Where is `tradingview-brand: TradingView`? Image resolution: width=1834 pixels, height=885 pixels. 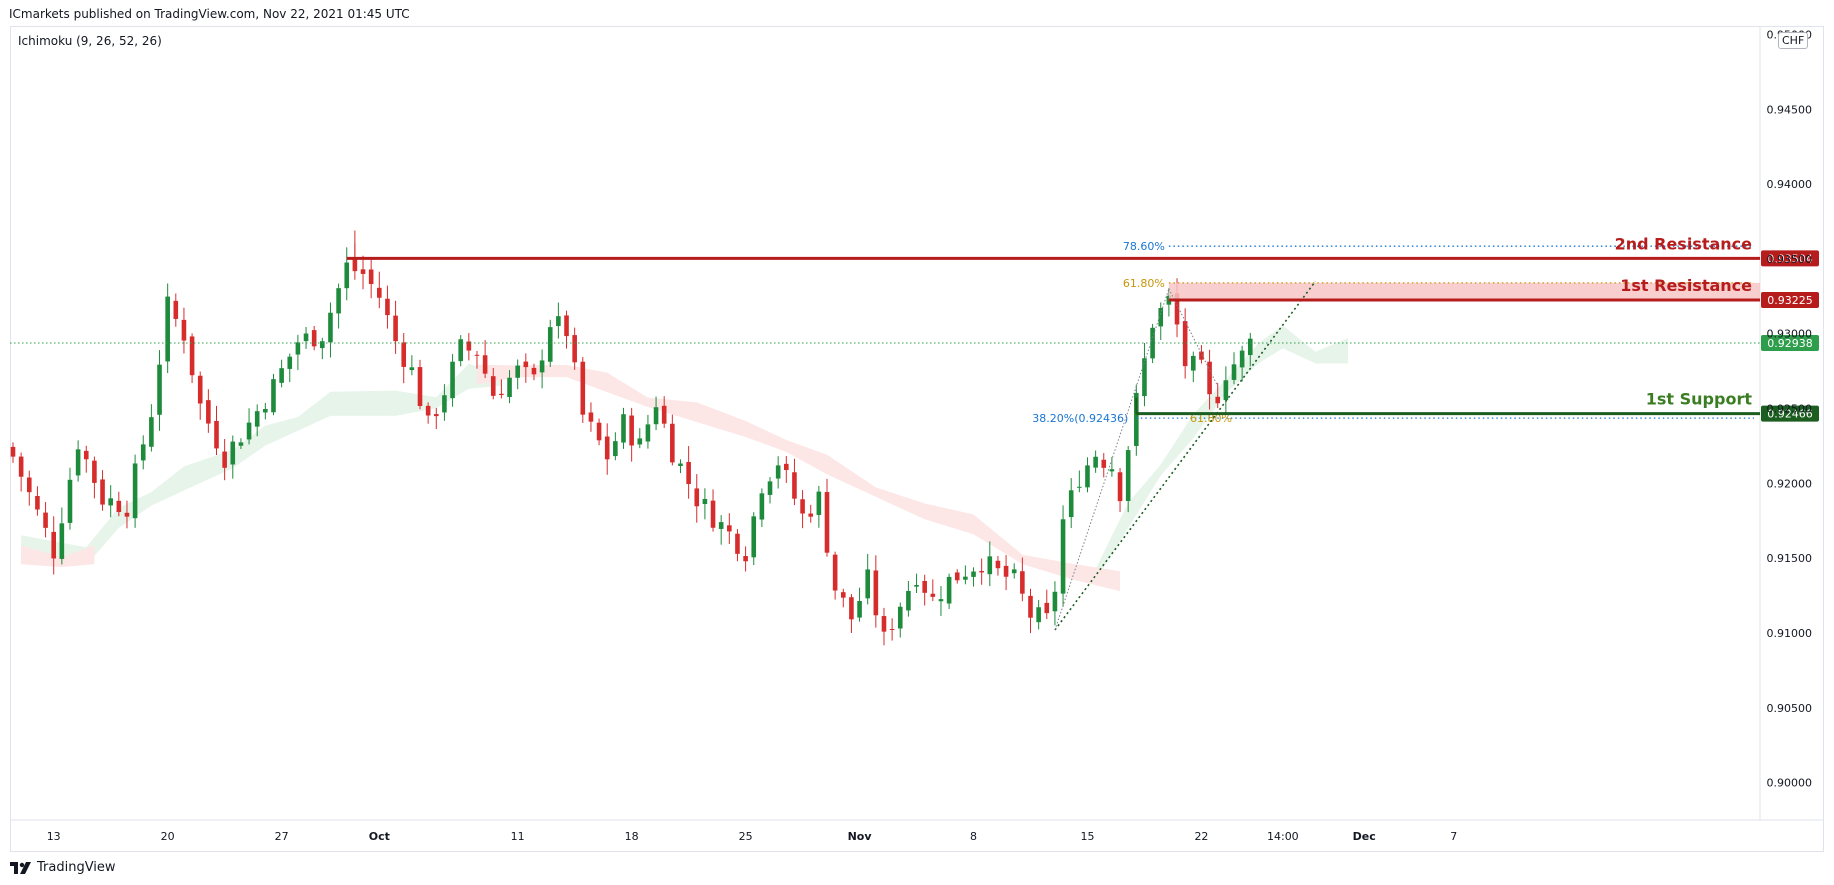 tradingview-brand: TradingView is located at coordinates (63, 867).